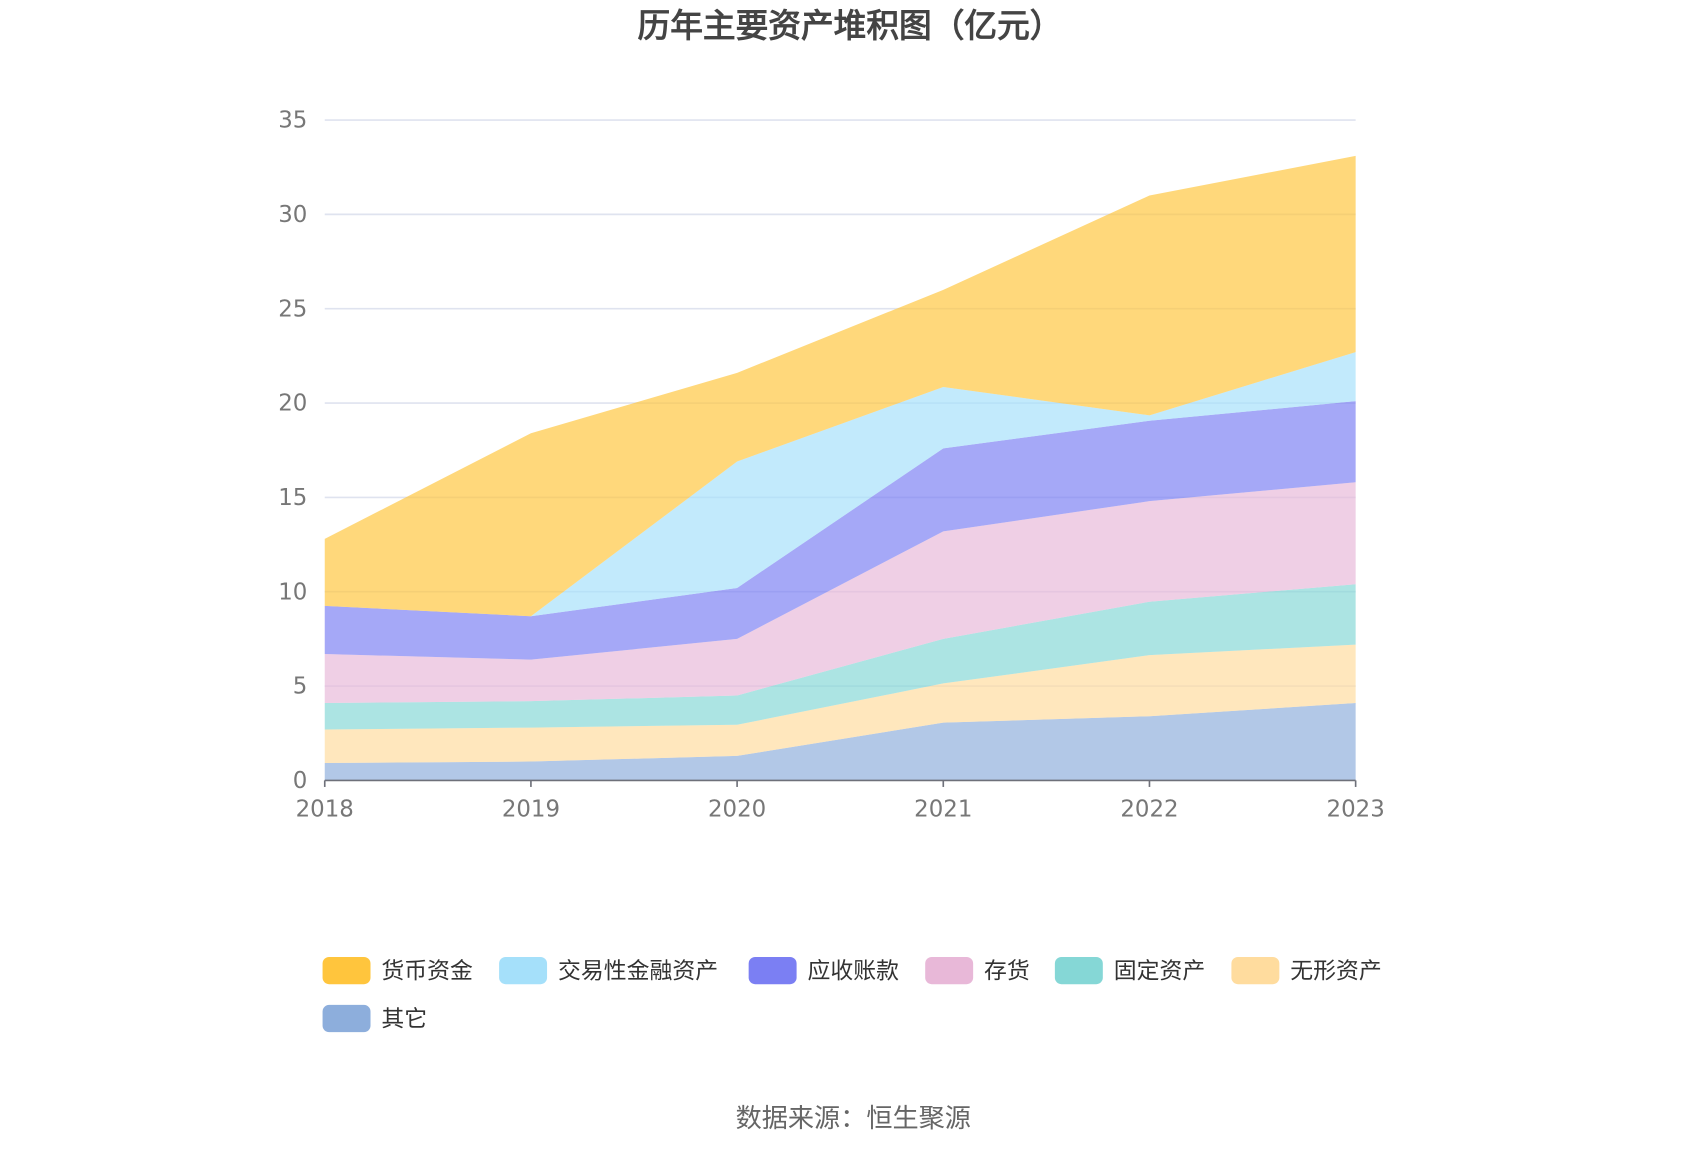 The height and width of the screenshot is (1150, 1700). I want to click on legend-item: 交易性金融资产, so click(608, 970).